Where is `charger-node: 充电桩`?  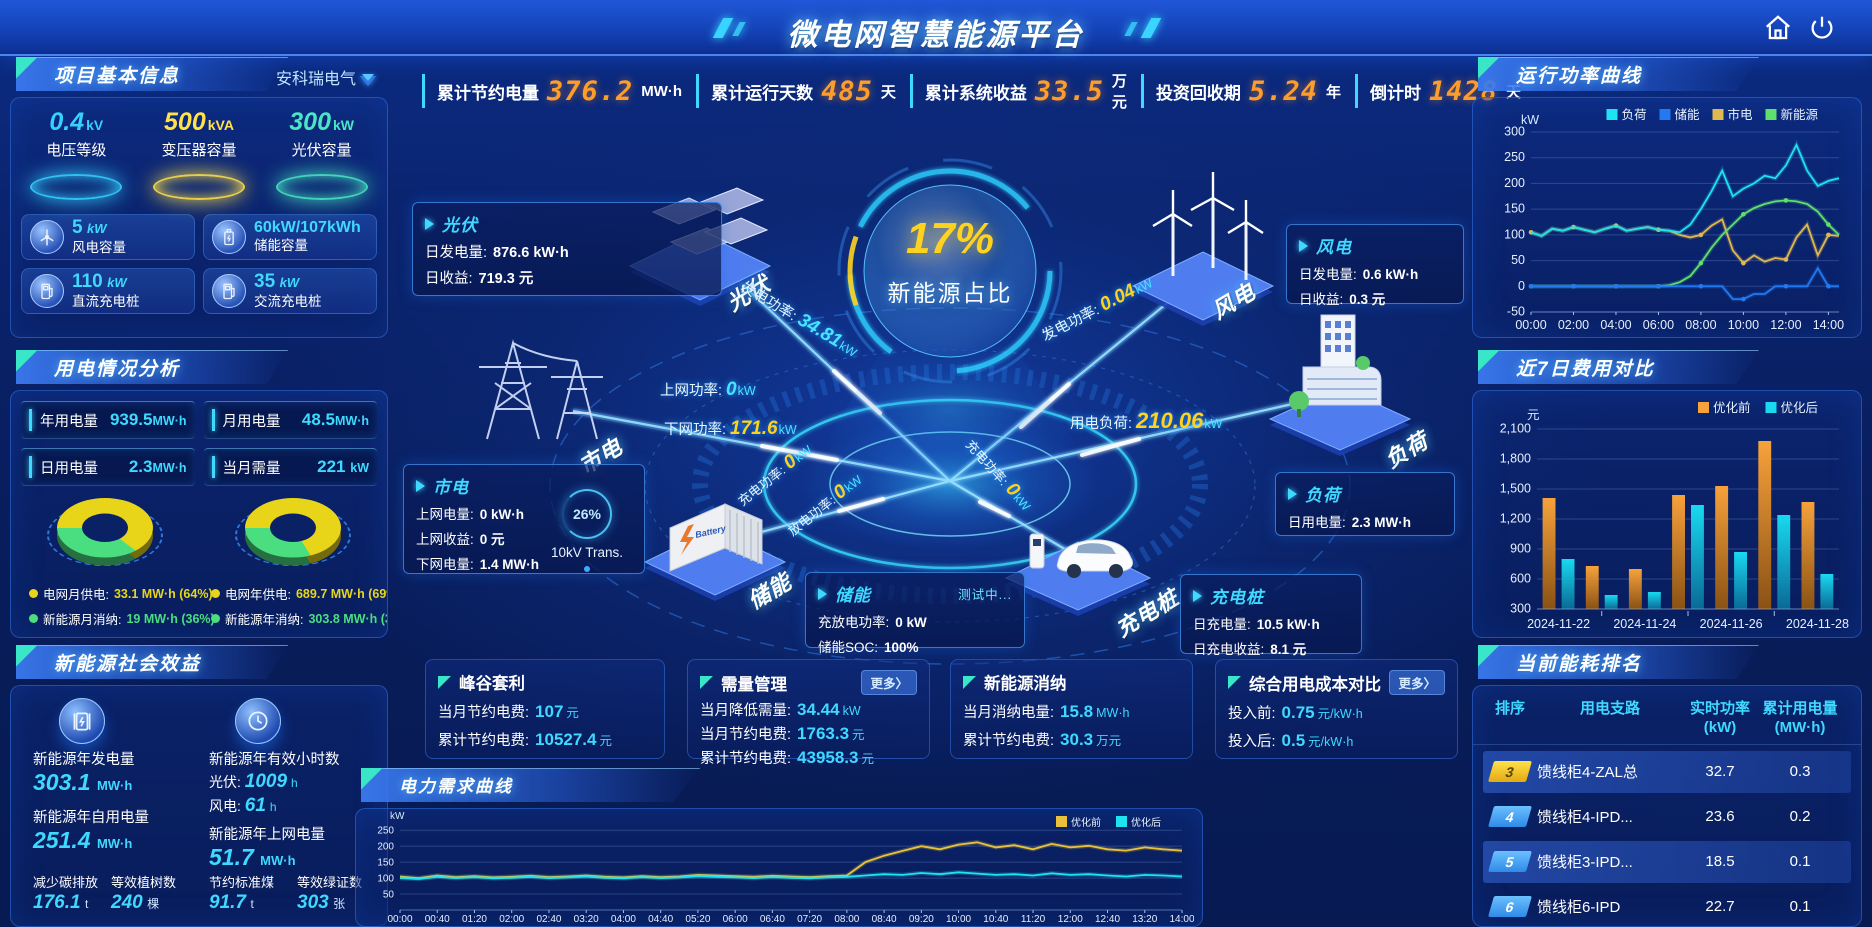
charger-node: 充电桩 is located at coordinates (1091, 569).